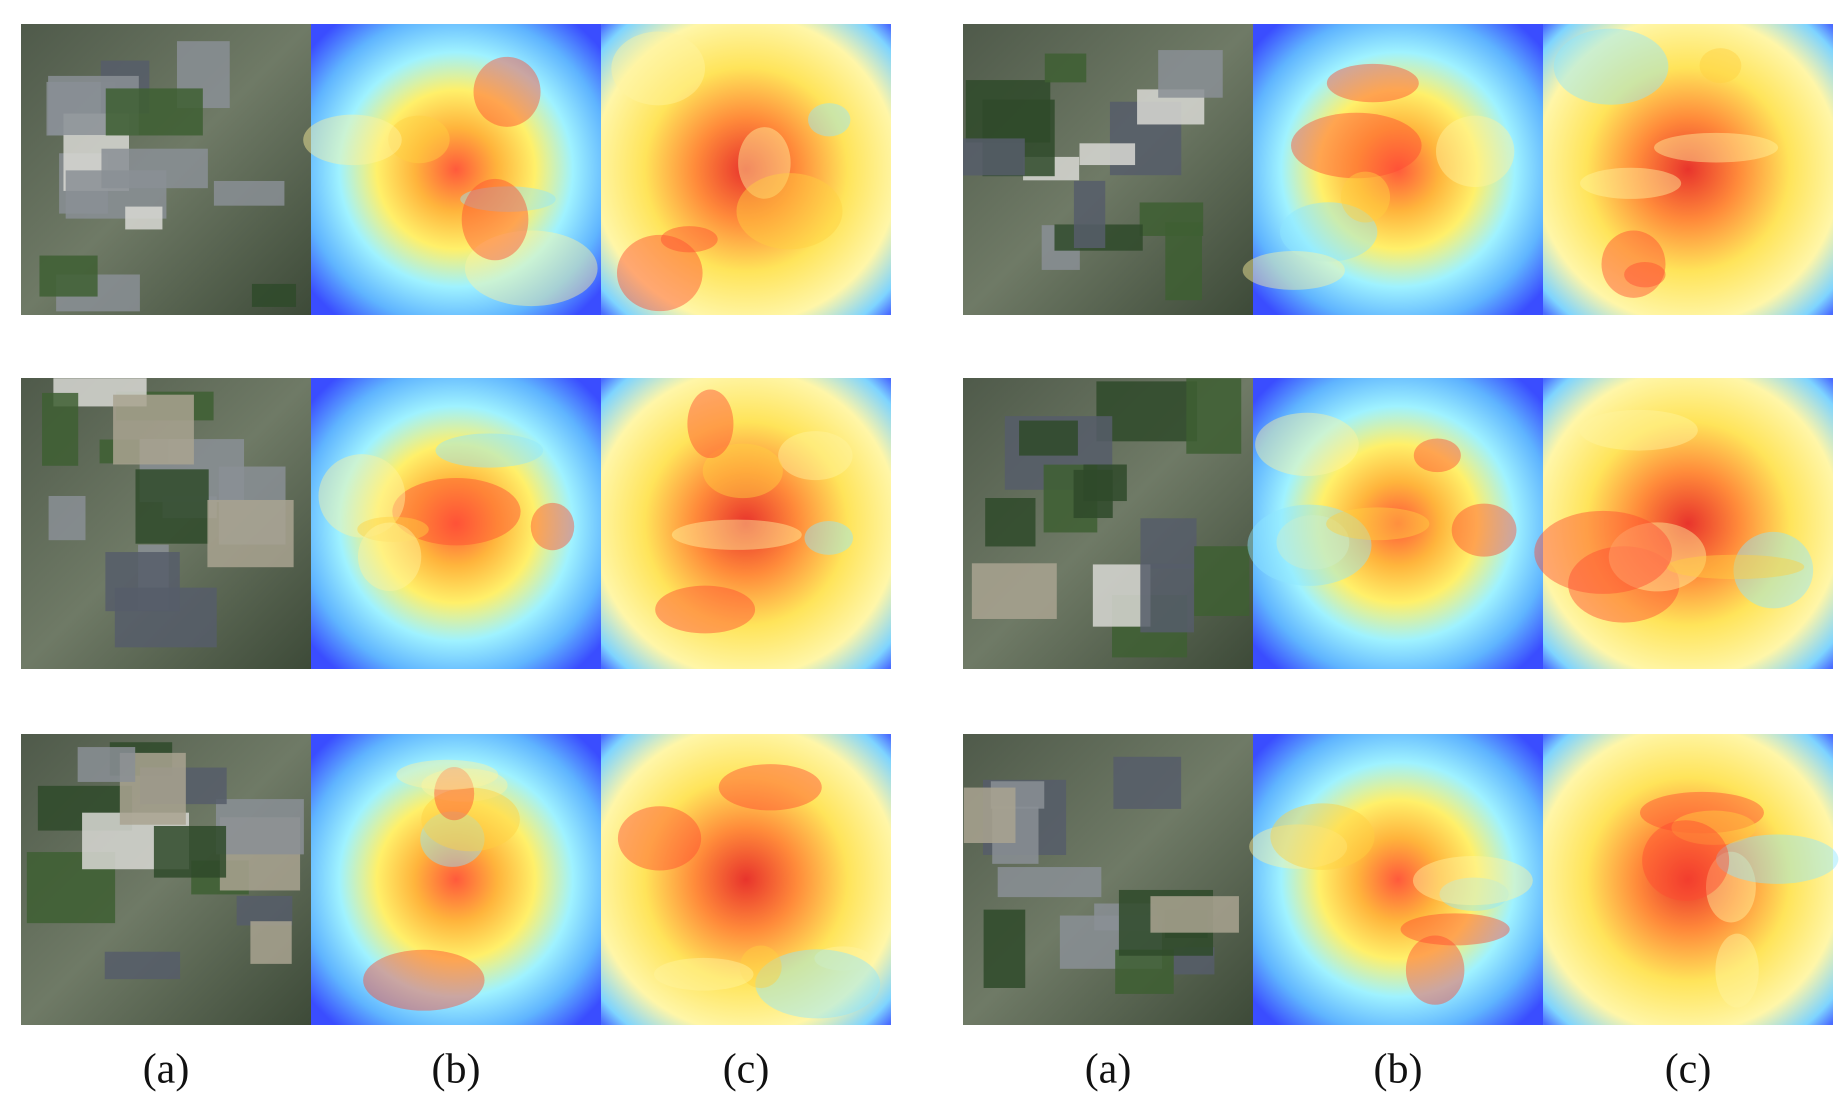  I want to click on panel-label: (a), so click(166, 1070).